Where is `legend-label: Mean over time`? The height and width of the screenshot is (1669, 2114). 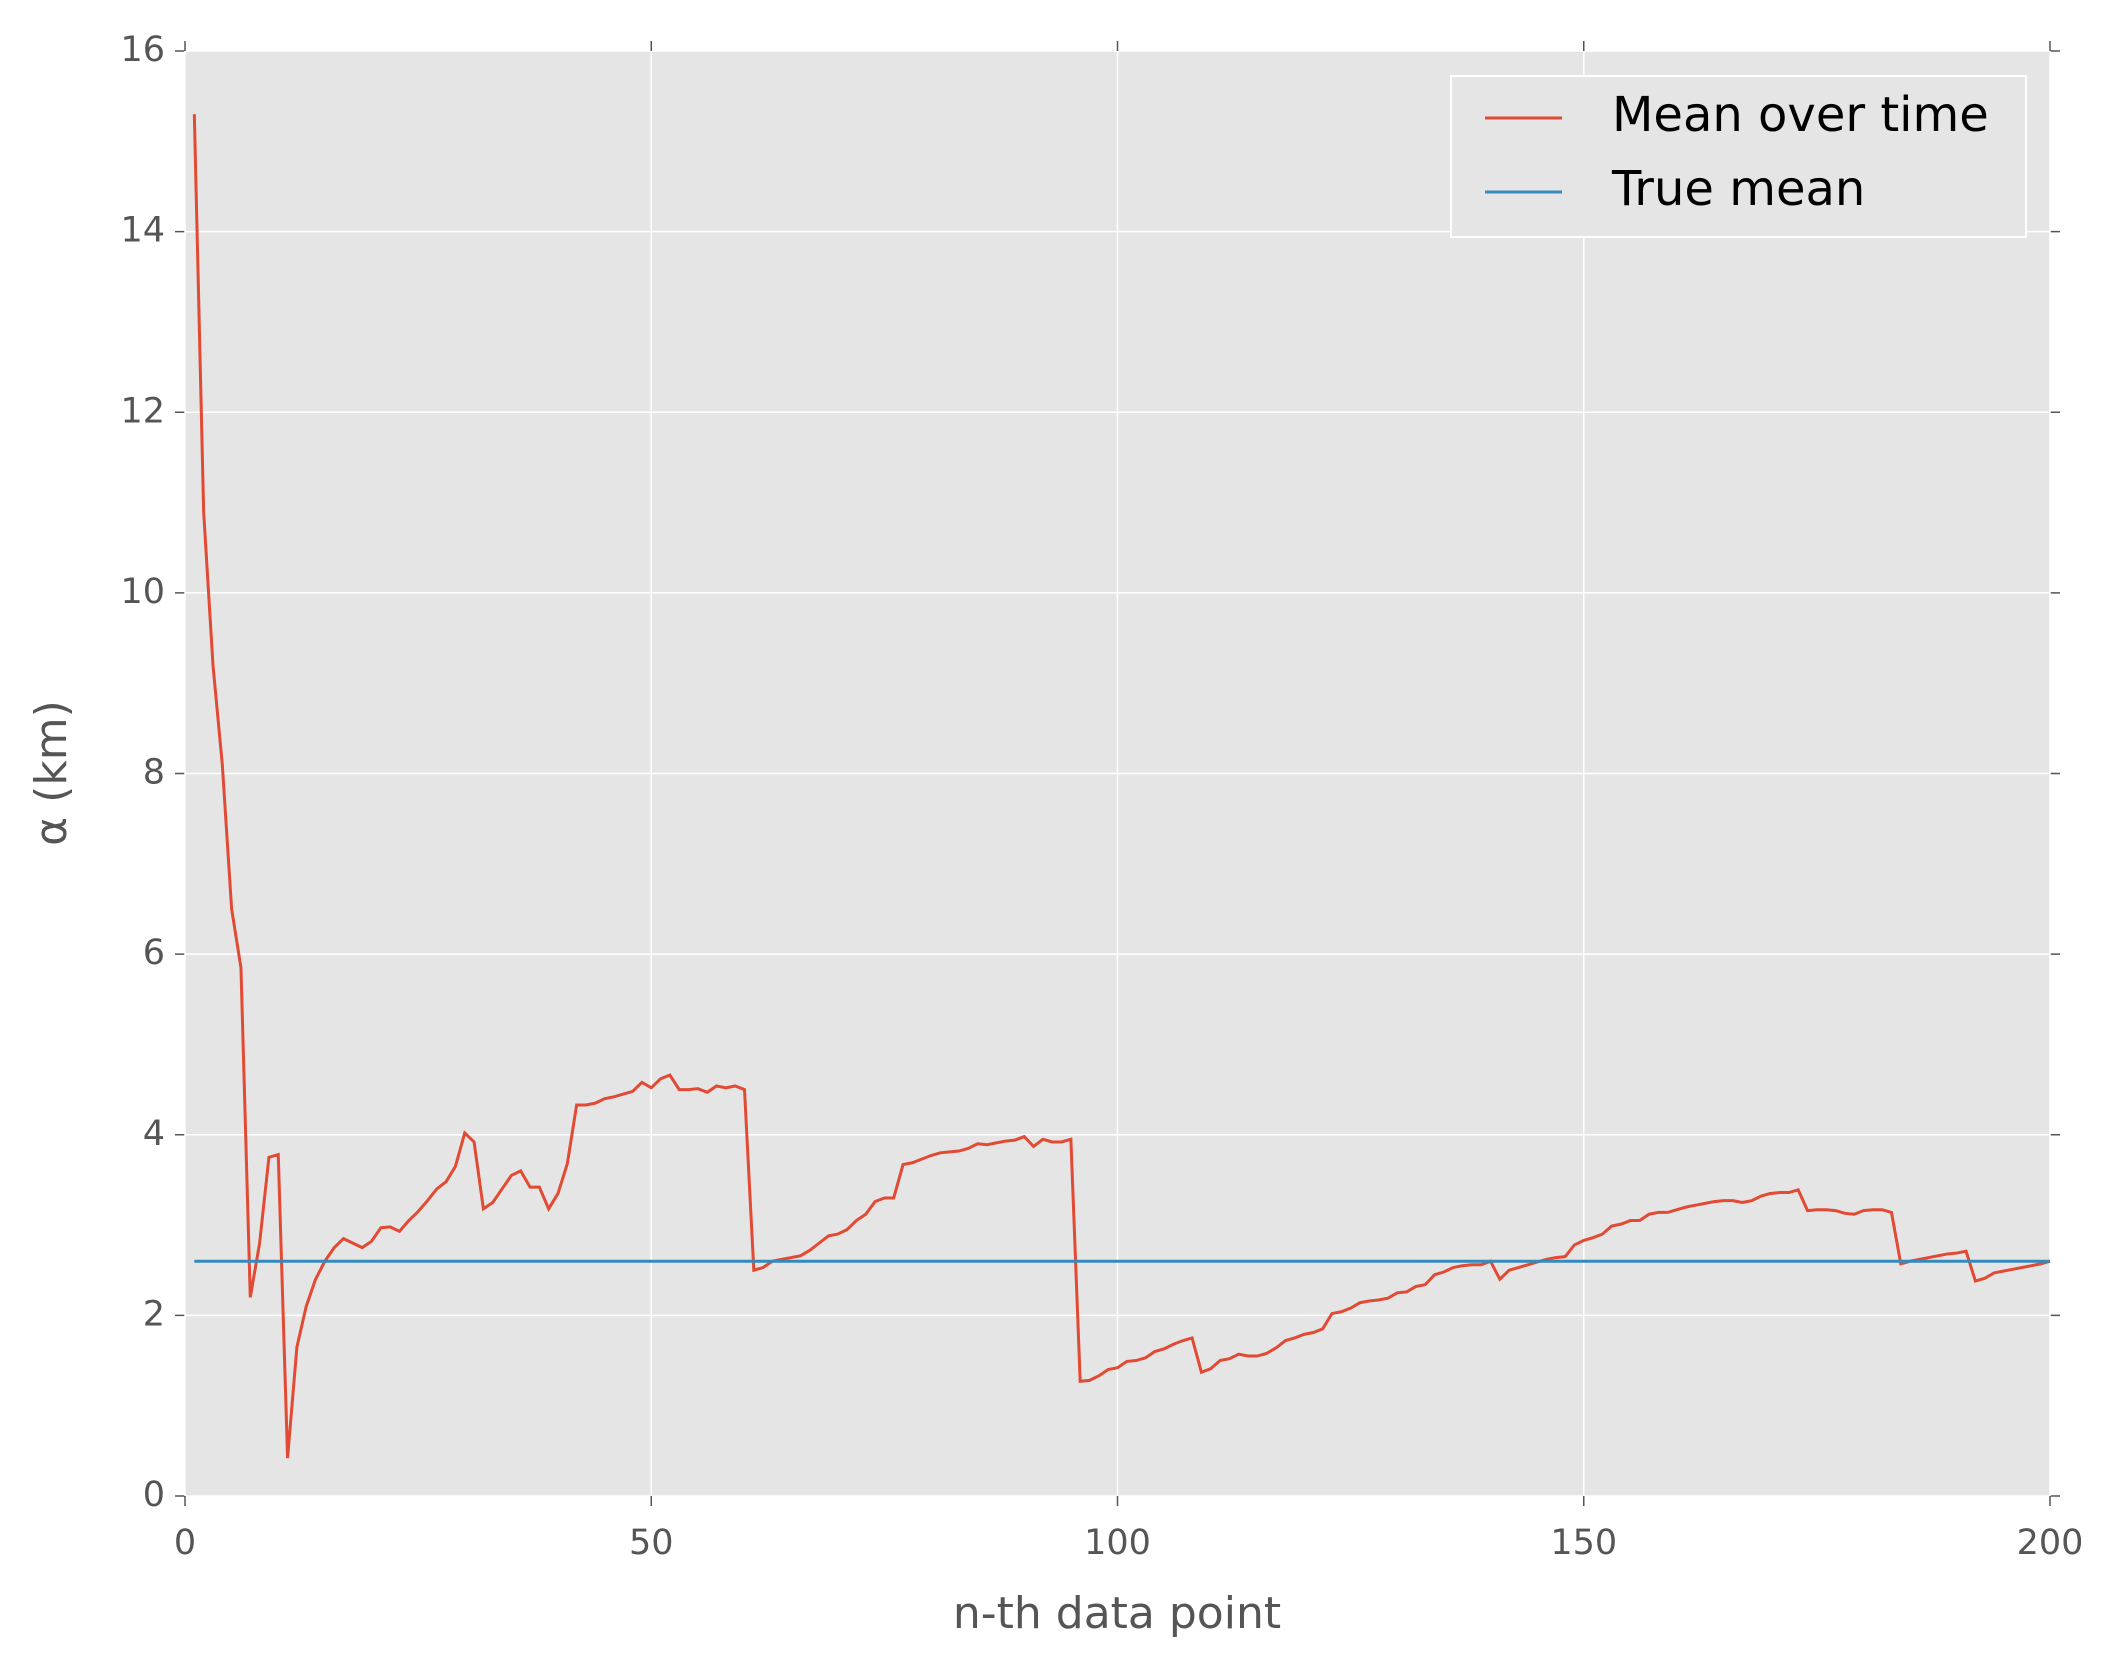
legend-label: Mean over time is located at coordinates (1800, 115).